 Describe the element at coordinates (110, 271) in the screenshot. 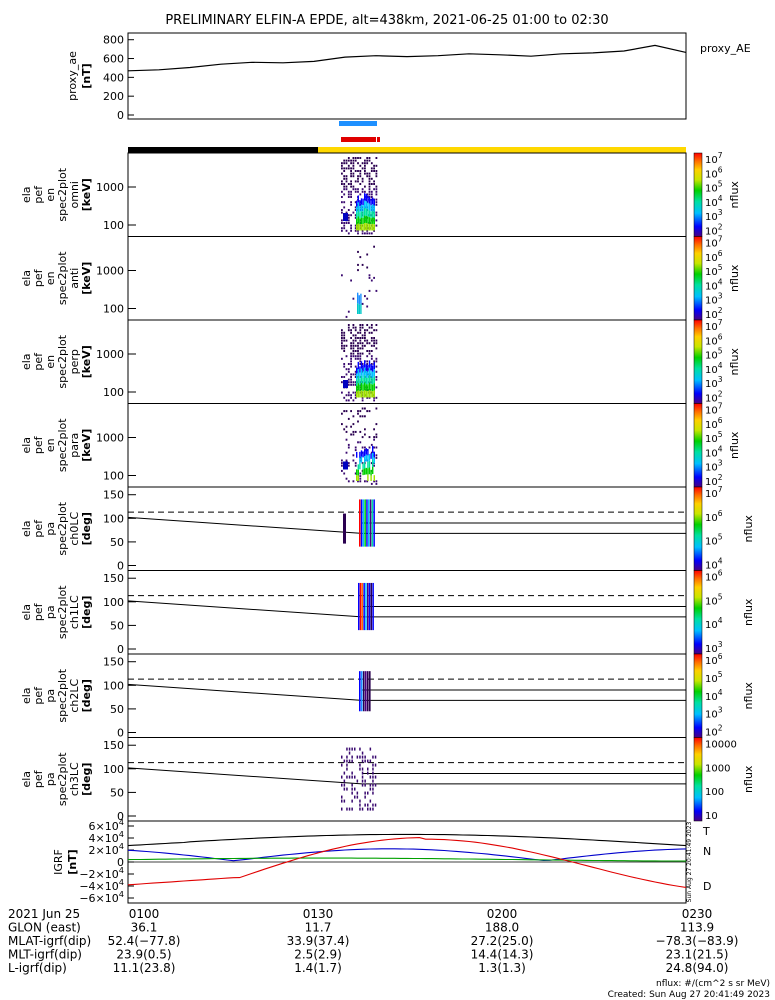

I see `spec-ytick-label: 1000` at that location.